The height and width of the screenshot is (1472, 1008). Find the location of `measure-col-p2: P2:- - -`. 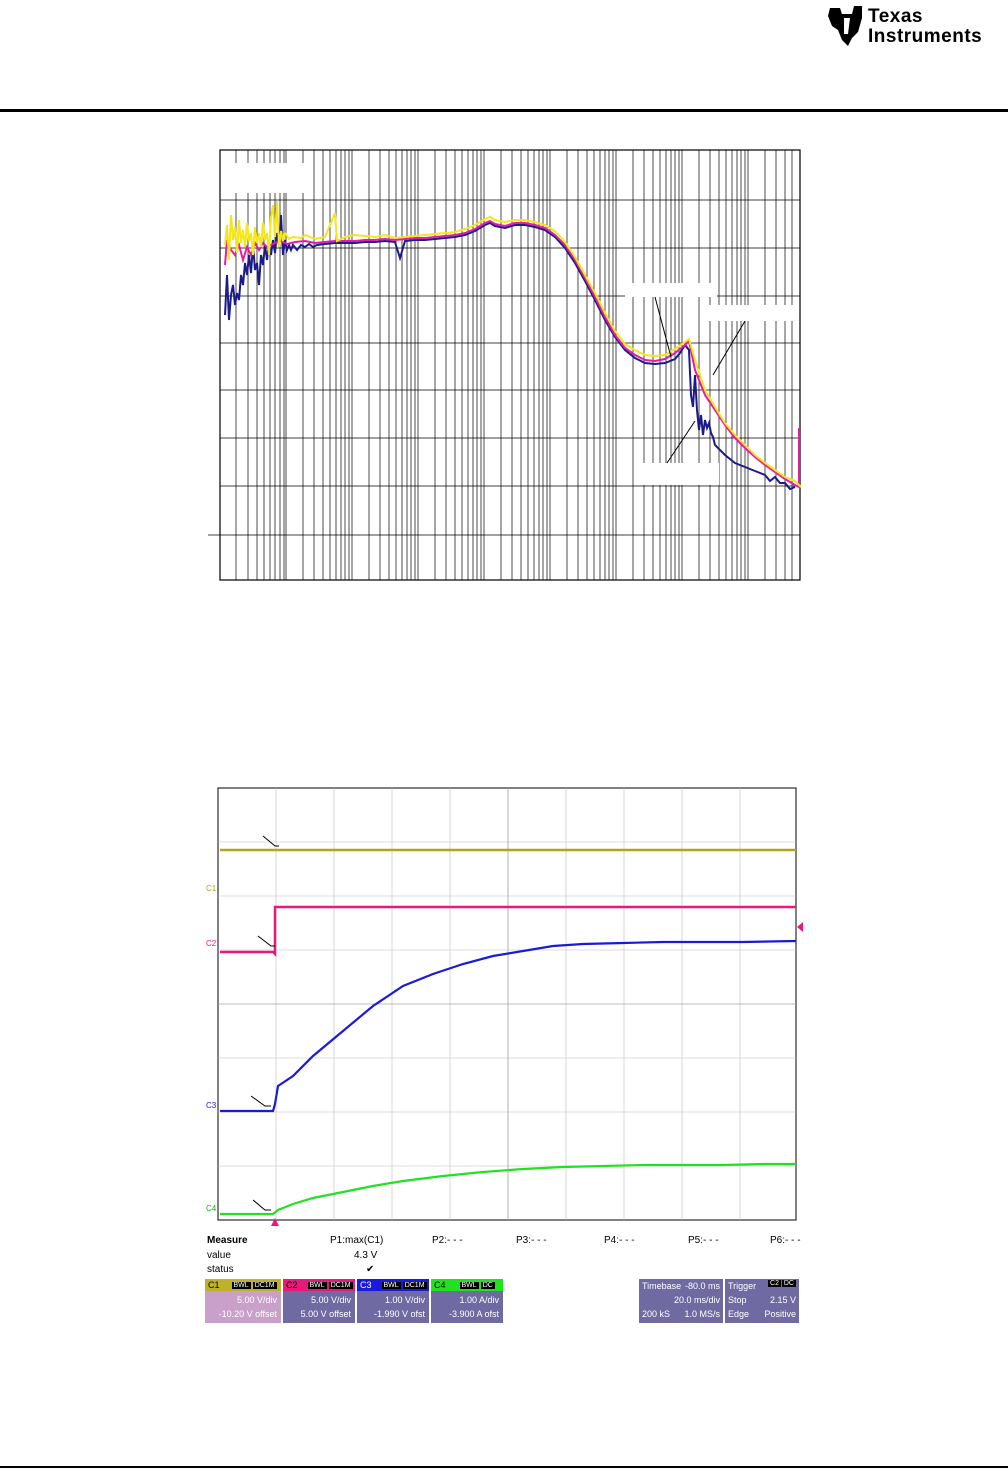

measure-col-p2: P2:- - - is located at coordinates (447, 1240).